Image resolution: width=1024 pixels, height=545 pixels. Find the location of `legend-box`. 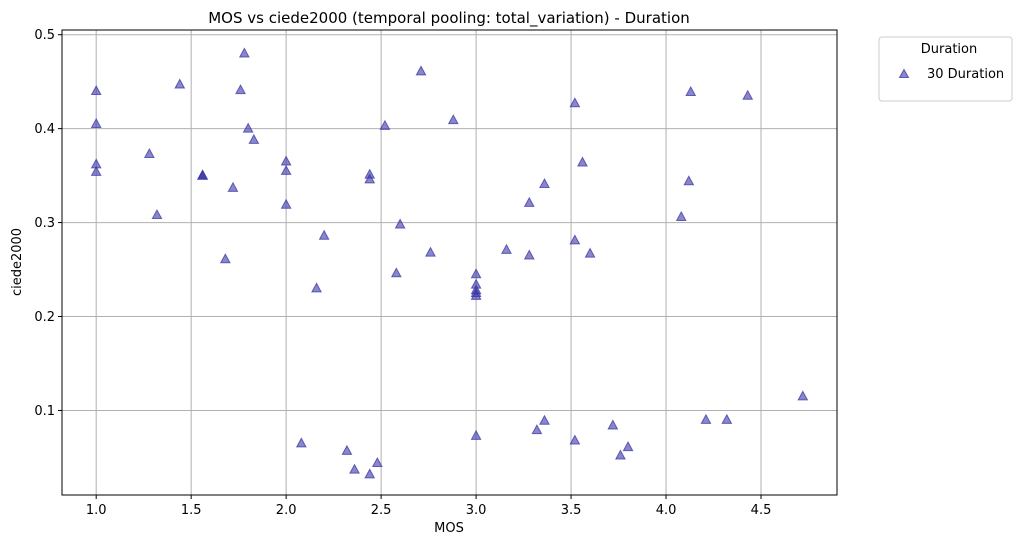

legend-box is located at coordinates (945, 69).